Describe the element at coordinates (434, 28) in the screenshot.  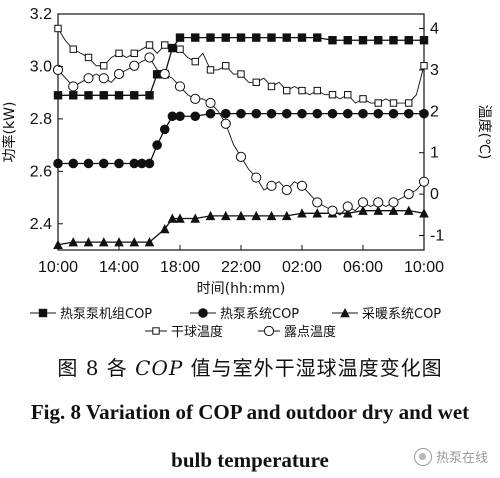
I see `y-right-tick-label: 4` at that location.